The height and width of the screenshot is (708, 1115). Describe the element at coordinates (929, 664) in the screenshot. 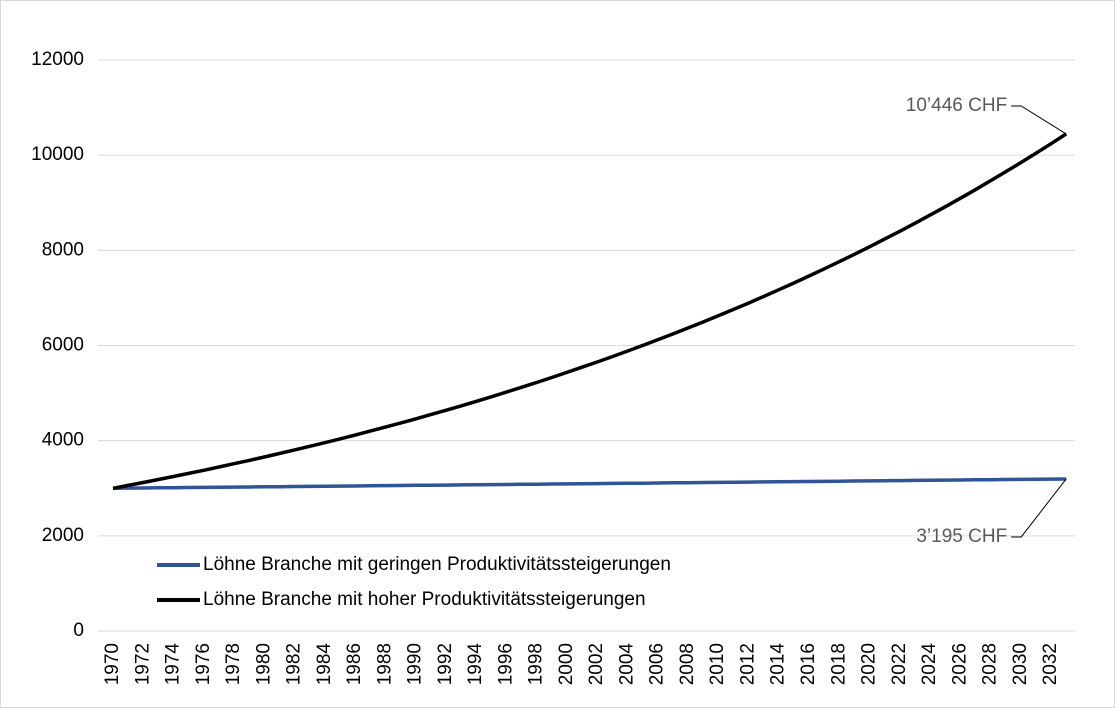

I see `x-tick-label: 2024` at that location.